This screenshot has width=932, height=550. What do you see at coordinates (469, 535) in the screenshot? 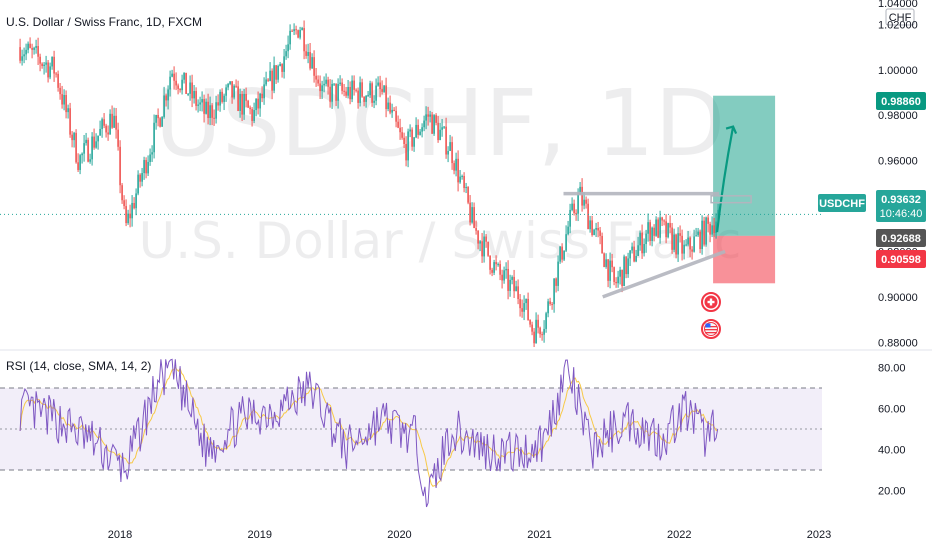
I see `time-axis: 2018 2019 2020 2021 2022 2023` at bounding box center [469, 535].